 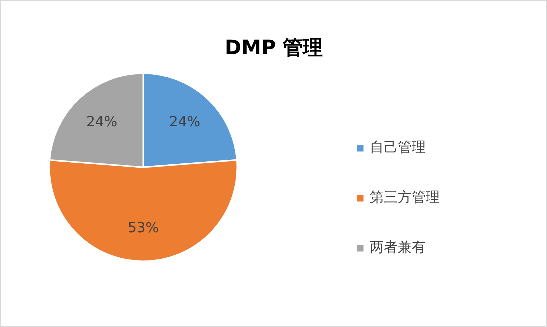 What do you see at coordinates (398, 148) in the screenshot?
I see `legend-label: 自己管理` at bounding box center [398, 148].